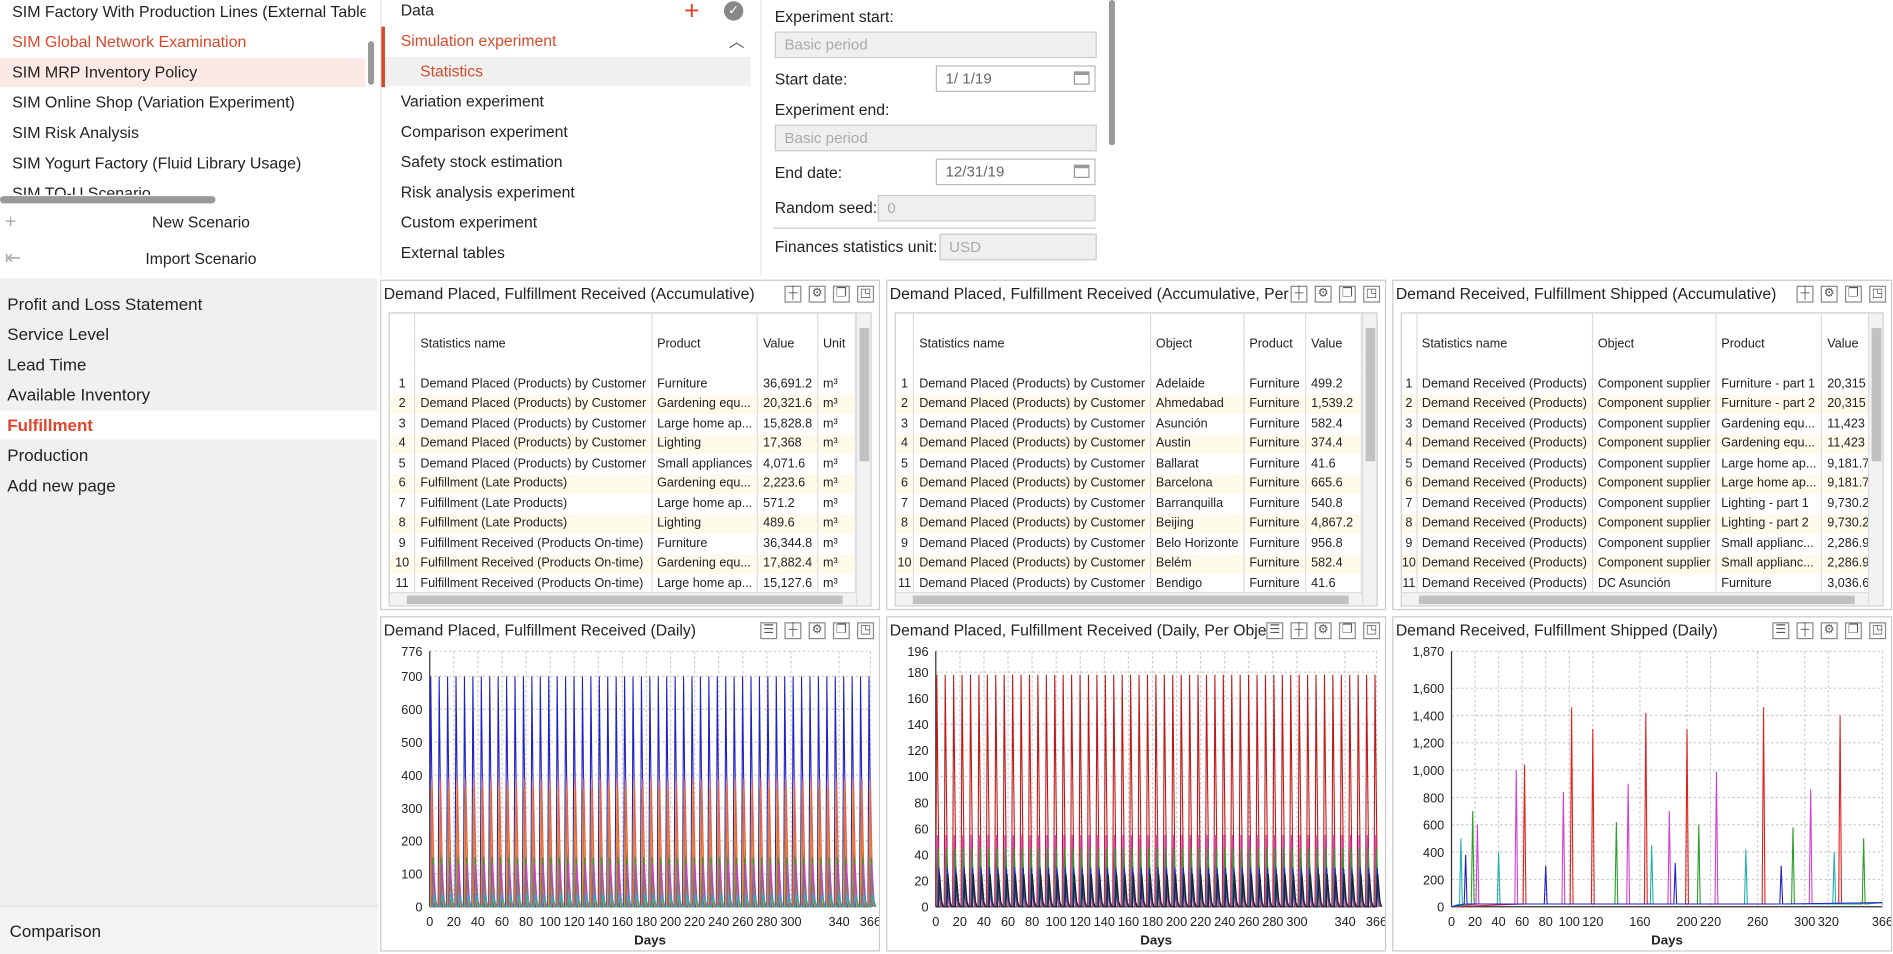 The height and width of the screenshot is (954, 1893). I want to click on random-seed-input: 0, so click(986, 208).